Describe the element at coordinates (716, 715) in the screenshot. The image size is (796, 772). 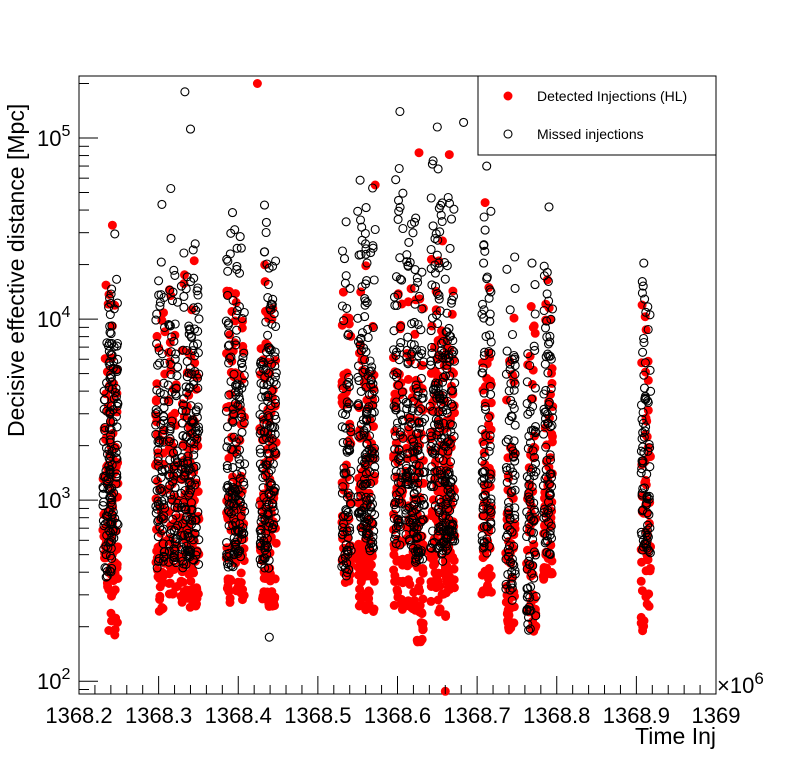
I see `x-tick-label: 1369` at that location.